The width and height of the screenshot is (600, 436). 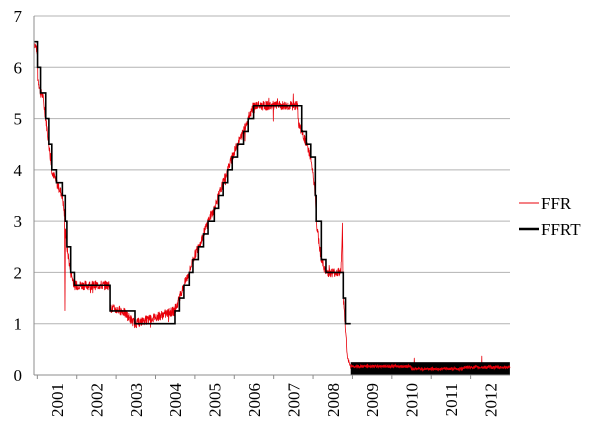 What do you see at coordinates (57, 400) in the screenshot?
I see `x-tick-label: 2001` at bounding box center [57, 400].